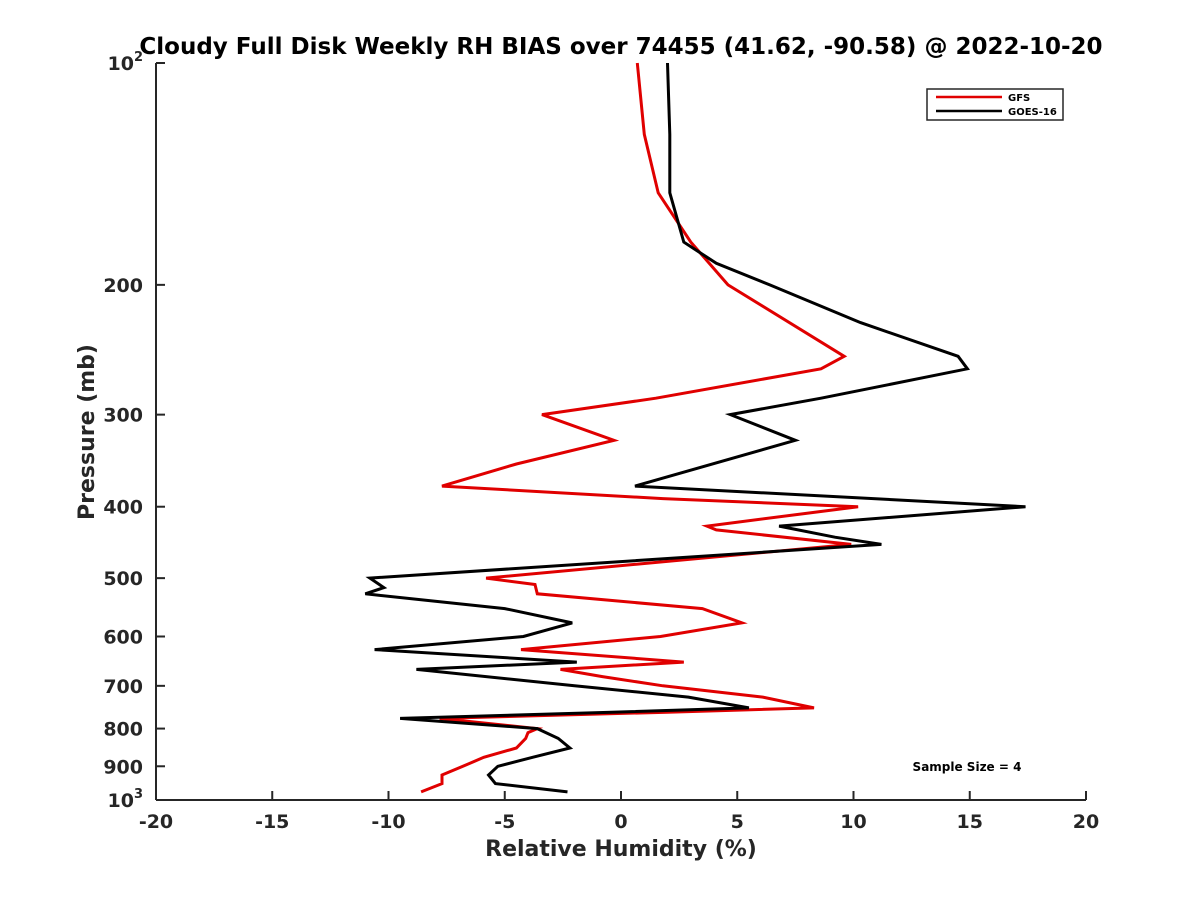 The width and height of the screenshot is (1200, 900). I want to click on x-axis-label: Relative Humidity (%), so click(621, 849).